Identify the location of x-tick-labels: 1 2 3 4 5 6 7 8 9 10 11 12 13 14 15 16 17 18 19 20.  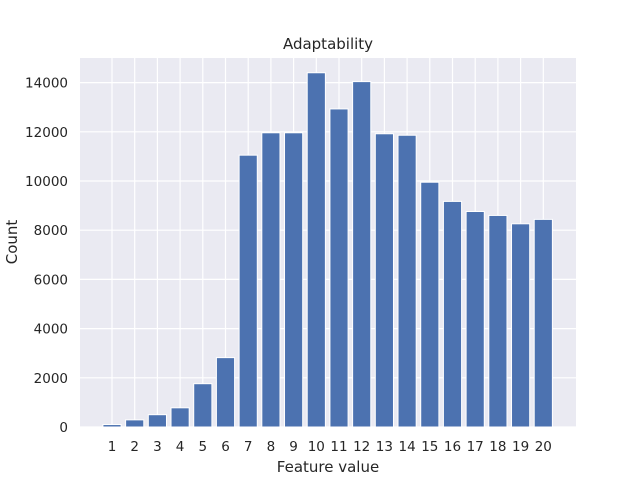
(330, 447).